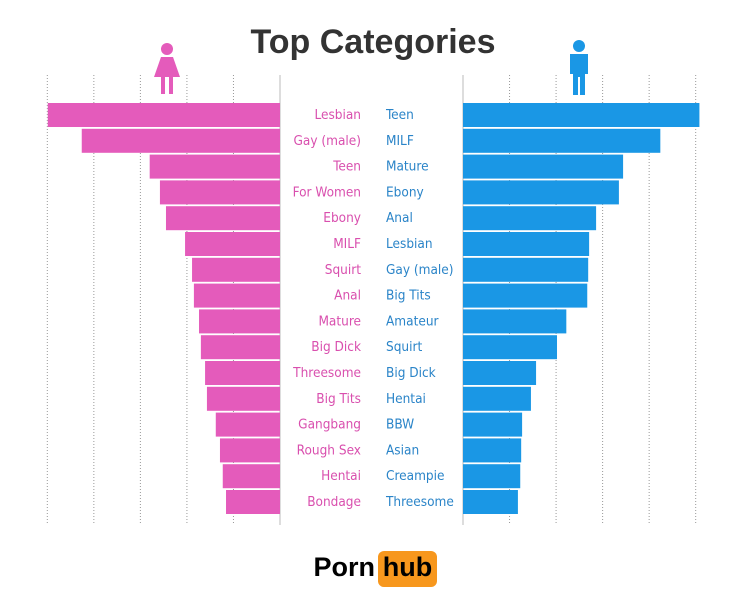  What do you see at coordinates (334, 502) in the screenshot?
I see `category-label: Bondage` at bounding box center [334, 502].